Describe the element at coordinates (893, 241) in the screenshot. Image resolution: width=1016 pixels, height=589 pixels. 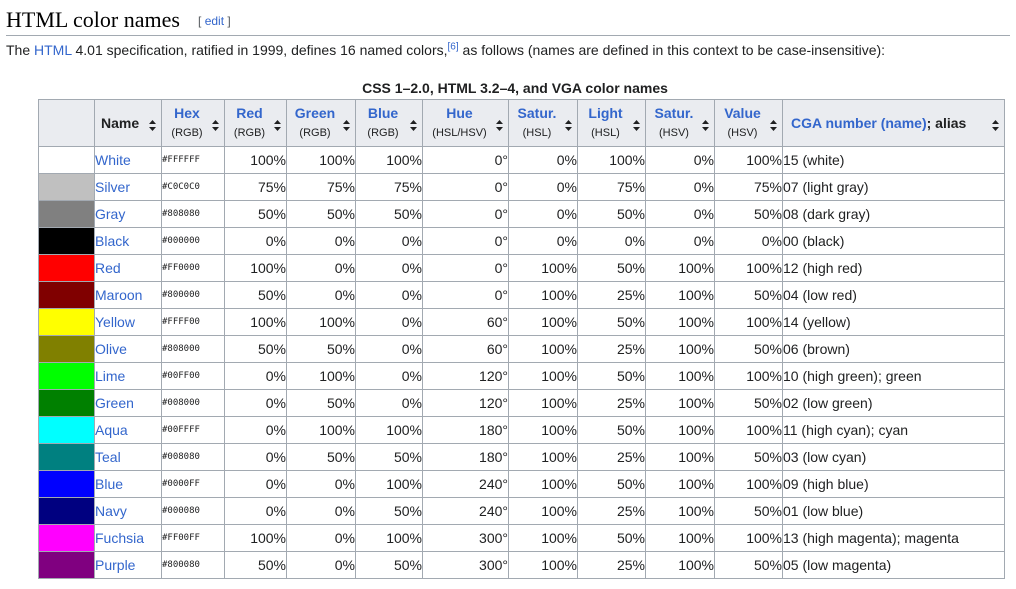
I see `cga-cell: 00 (black)` at that location.